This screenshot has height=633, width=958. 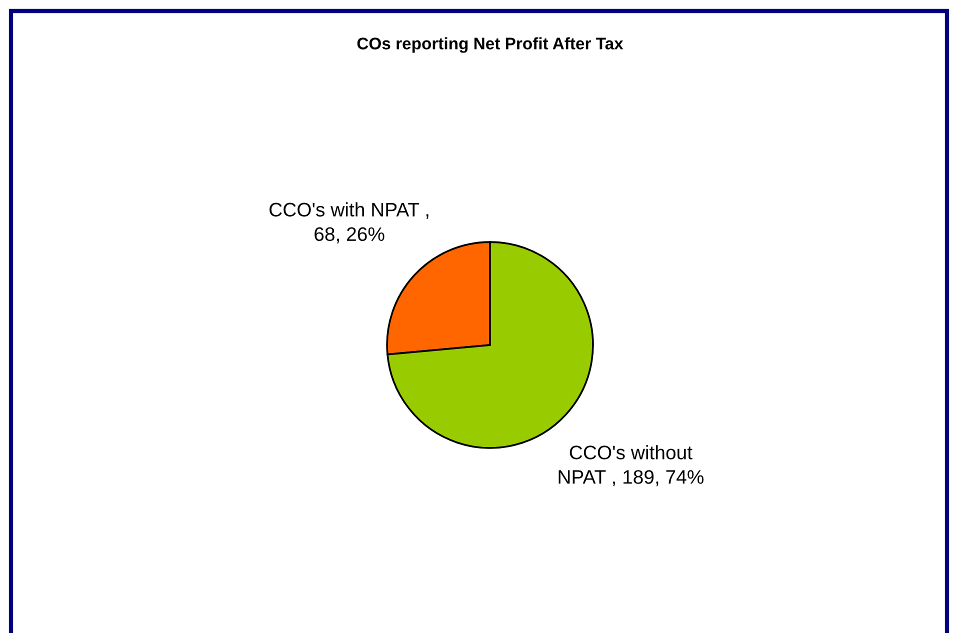 What do you see at coordinates (631, 465) in the screenshot?
I see `slice-label: CCO's without NPAT , 189, 74%` at bounding box center [631, 465].